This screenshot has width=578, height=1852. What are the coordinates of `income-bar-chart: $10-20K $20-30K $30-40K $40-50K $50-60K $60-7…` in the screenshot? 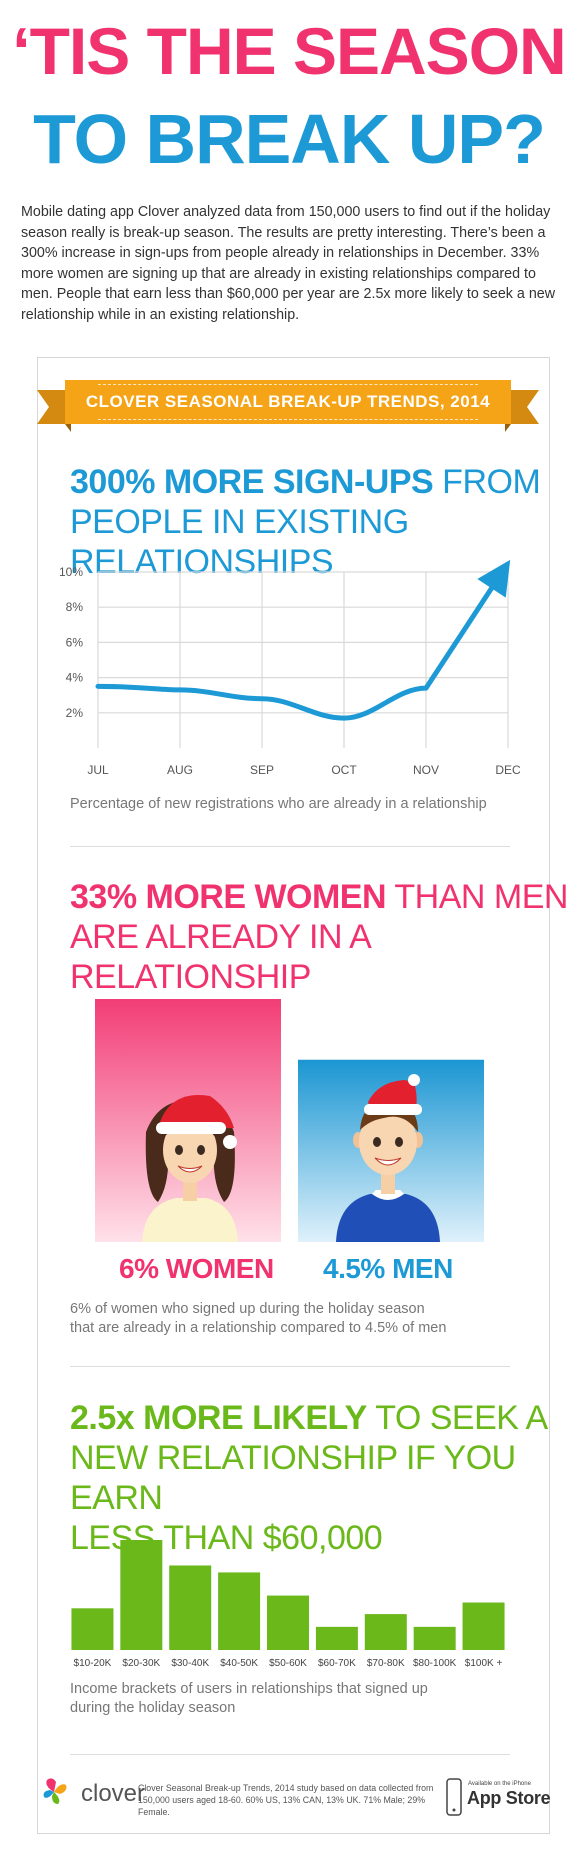 It's located at (288, 1604).